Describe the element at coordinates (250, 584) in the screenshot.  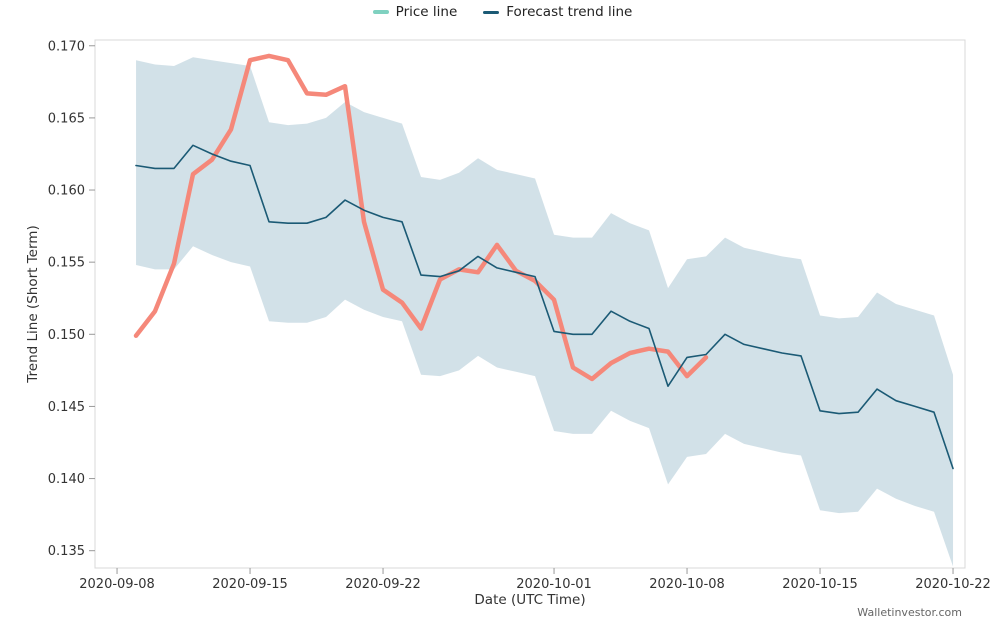
I see `x-tick-label: 2020-09-15` at that location.